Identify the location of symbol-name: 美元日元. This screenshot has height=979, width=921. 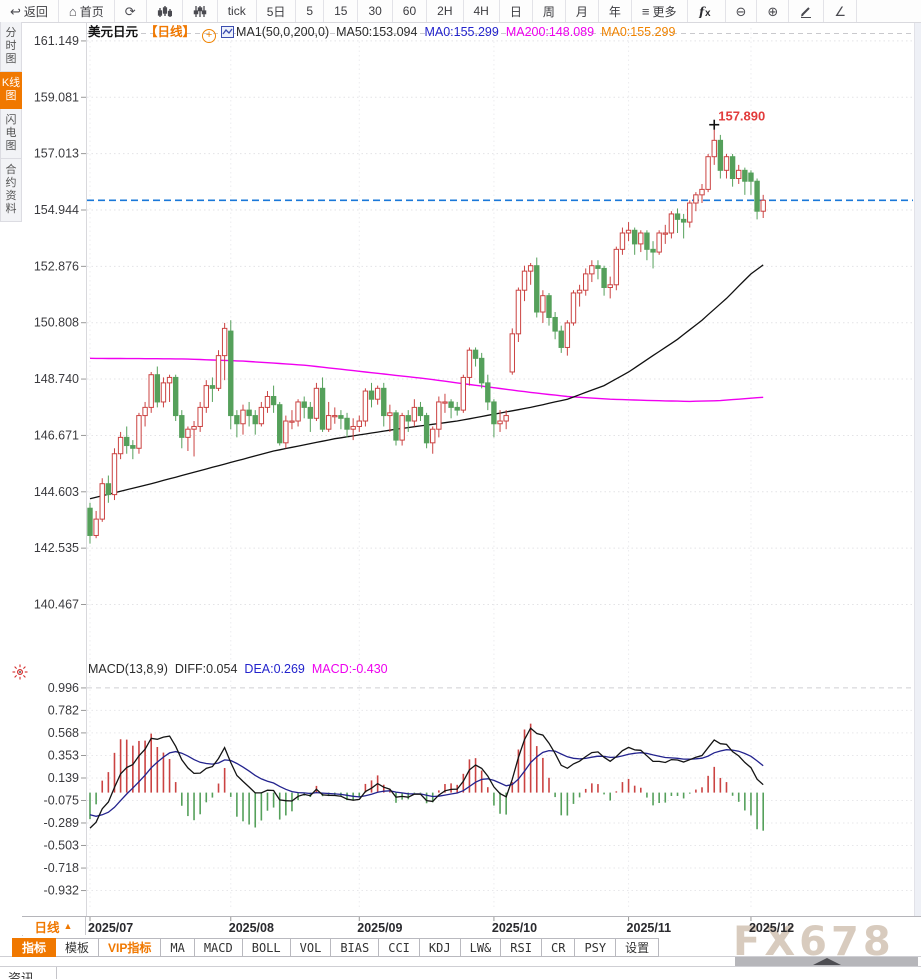
(113, 32).